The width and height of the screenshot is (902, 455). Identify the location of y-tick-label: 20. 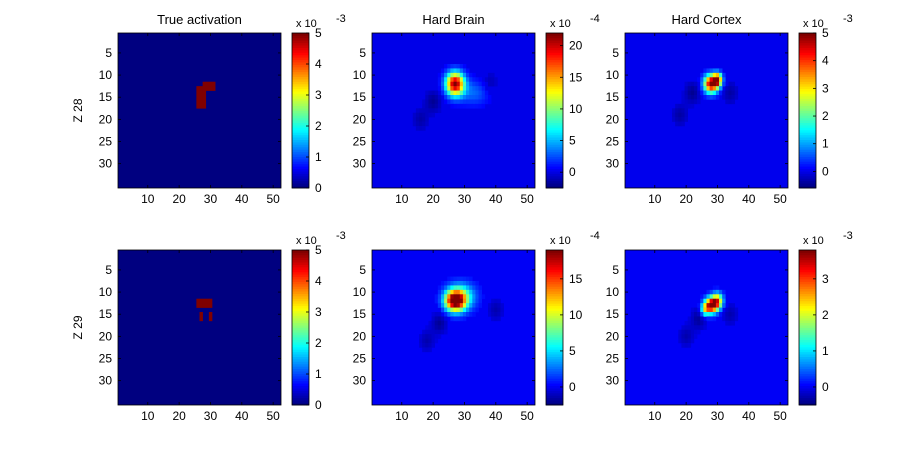
(106, 336).